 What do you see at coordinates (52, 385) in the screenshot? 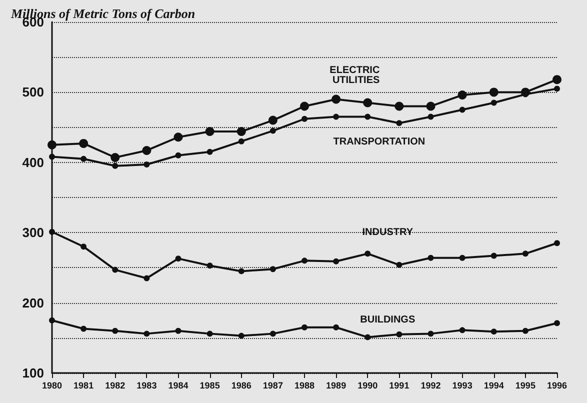
I see `x-tick-label: 1980` at bounding box center [52, 385].